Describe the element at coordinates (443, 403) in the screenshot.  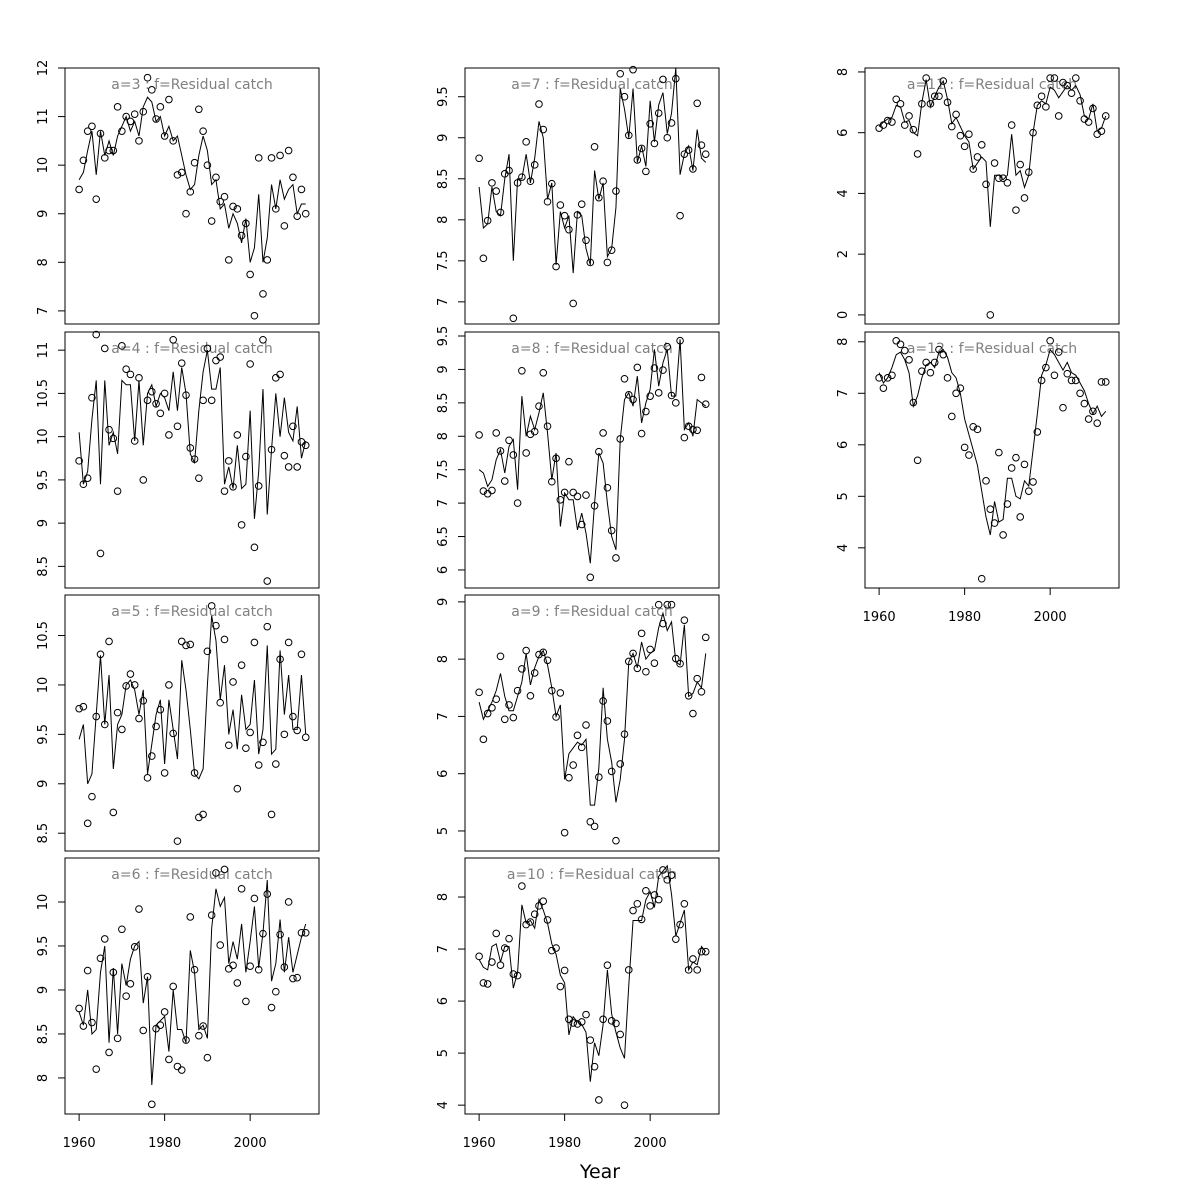
I see `y-tick-label: 8.5` at that location.